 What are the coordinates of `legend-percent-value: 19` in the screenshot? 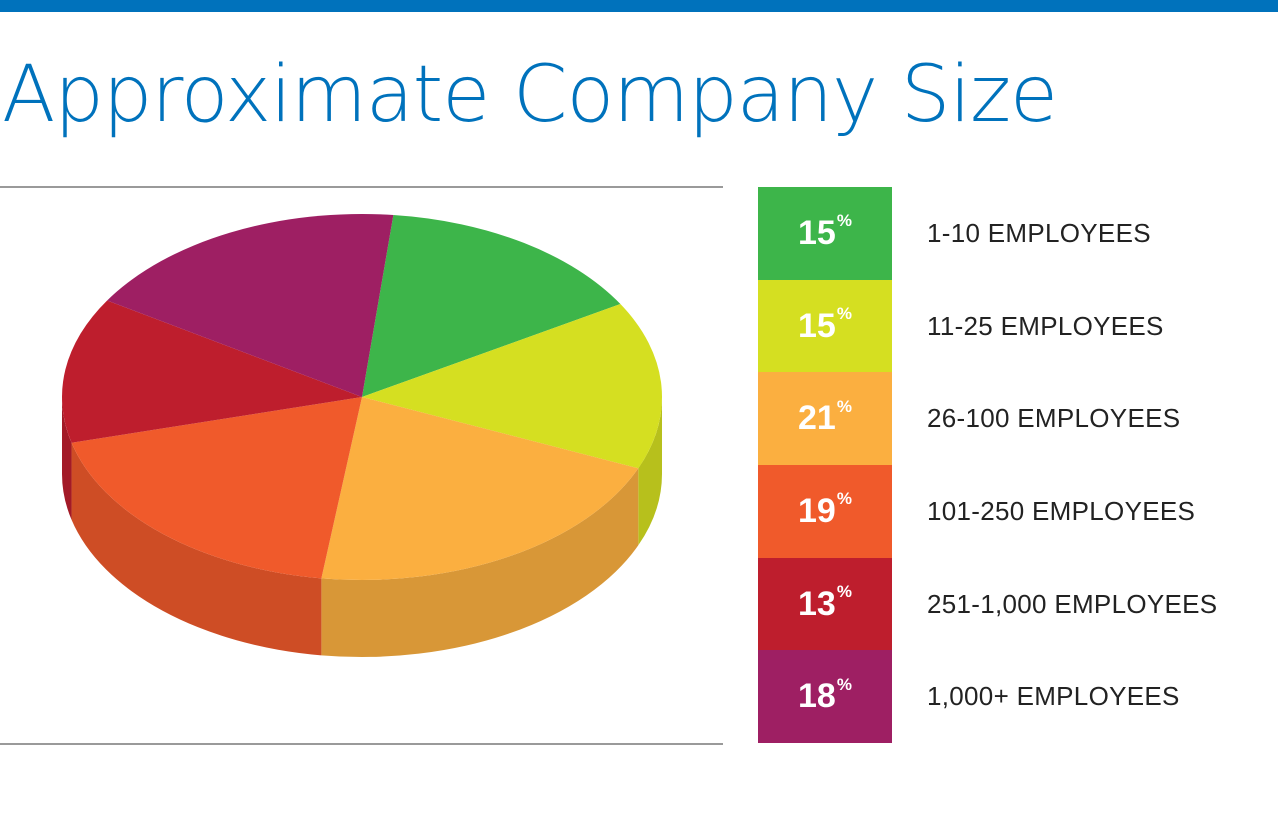 It's located at (817, 510).